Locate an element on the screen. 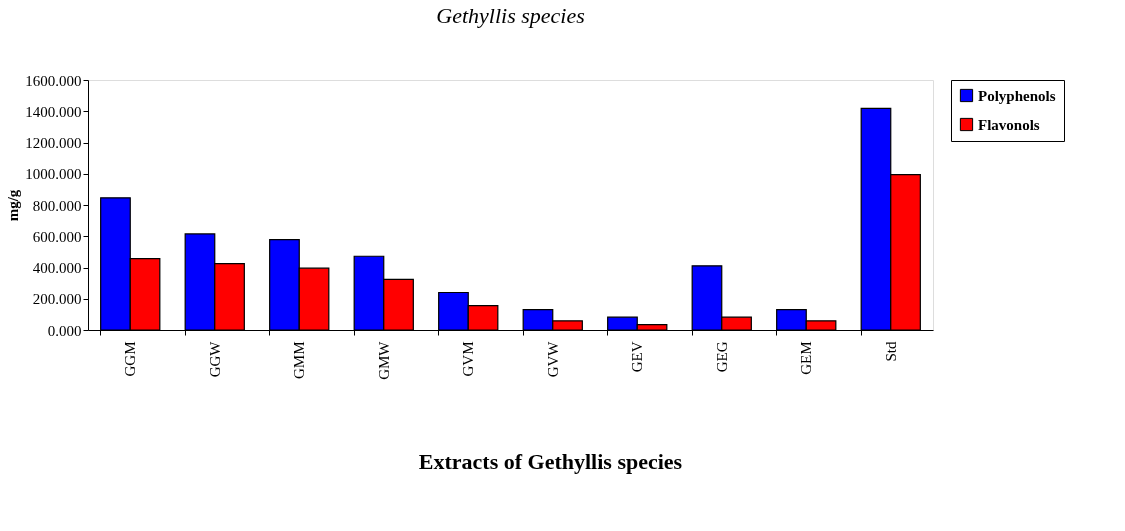 The width and height of the screenshot is (1125, 531). x-tick-label: GEM is located at coordinates (806, 358).